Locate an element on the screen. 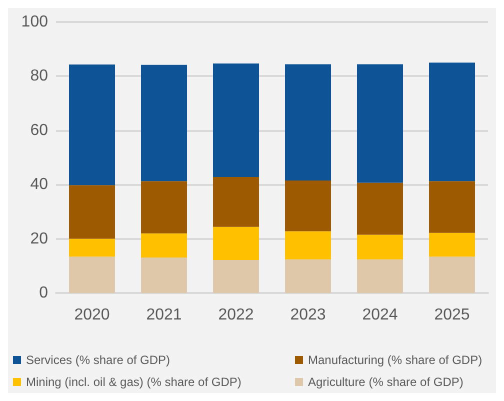 The width and height of the screenshot is (504, 401). legend-label: Manufacturing (% share of GDP) is located at coordinates (395, 360).